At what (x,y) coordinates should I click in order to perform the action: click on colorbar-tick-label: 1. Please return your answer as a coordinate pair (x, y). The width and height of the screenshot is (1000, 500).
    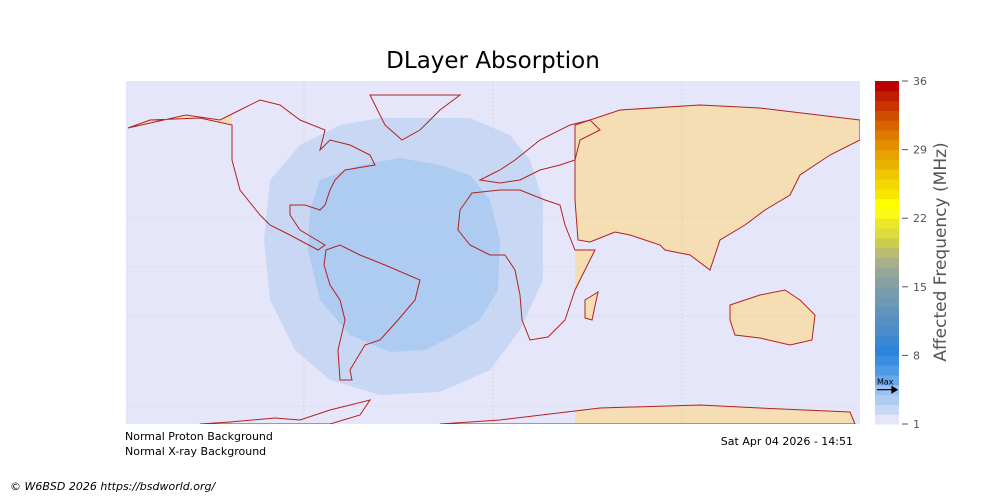
    Looking at the image, I should click on (916, 424).